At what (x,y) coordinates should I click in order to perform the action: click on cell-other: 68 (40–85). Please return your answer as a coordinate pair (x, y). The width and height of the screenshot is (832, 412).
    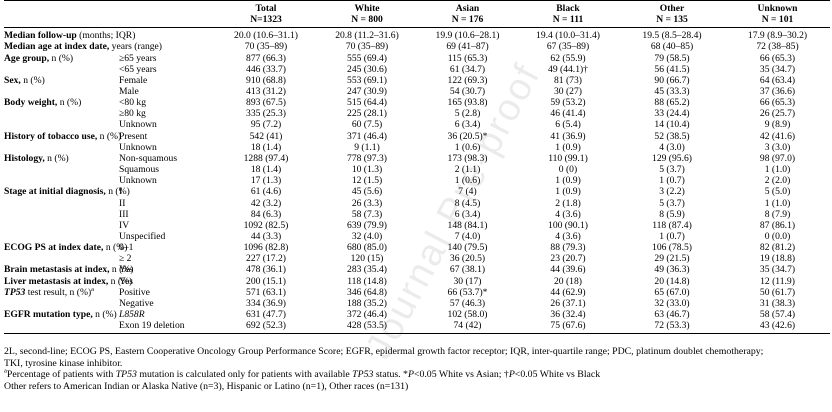
    Looking at the image, I should click on (672, 47).